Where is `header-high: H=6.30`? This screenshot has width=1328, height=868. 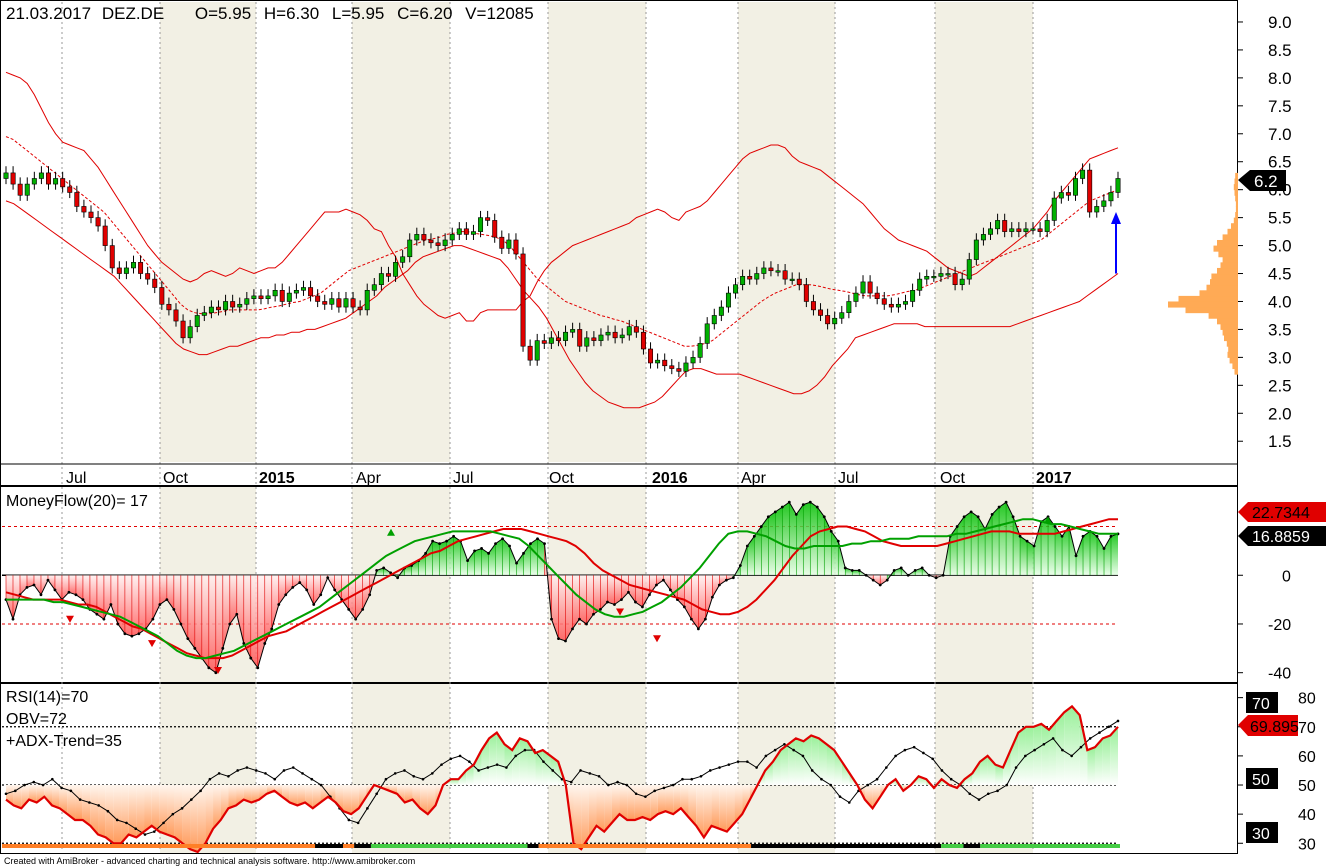 header-high: H=6.30 is located at coordinates (291, 13).